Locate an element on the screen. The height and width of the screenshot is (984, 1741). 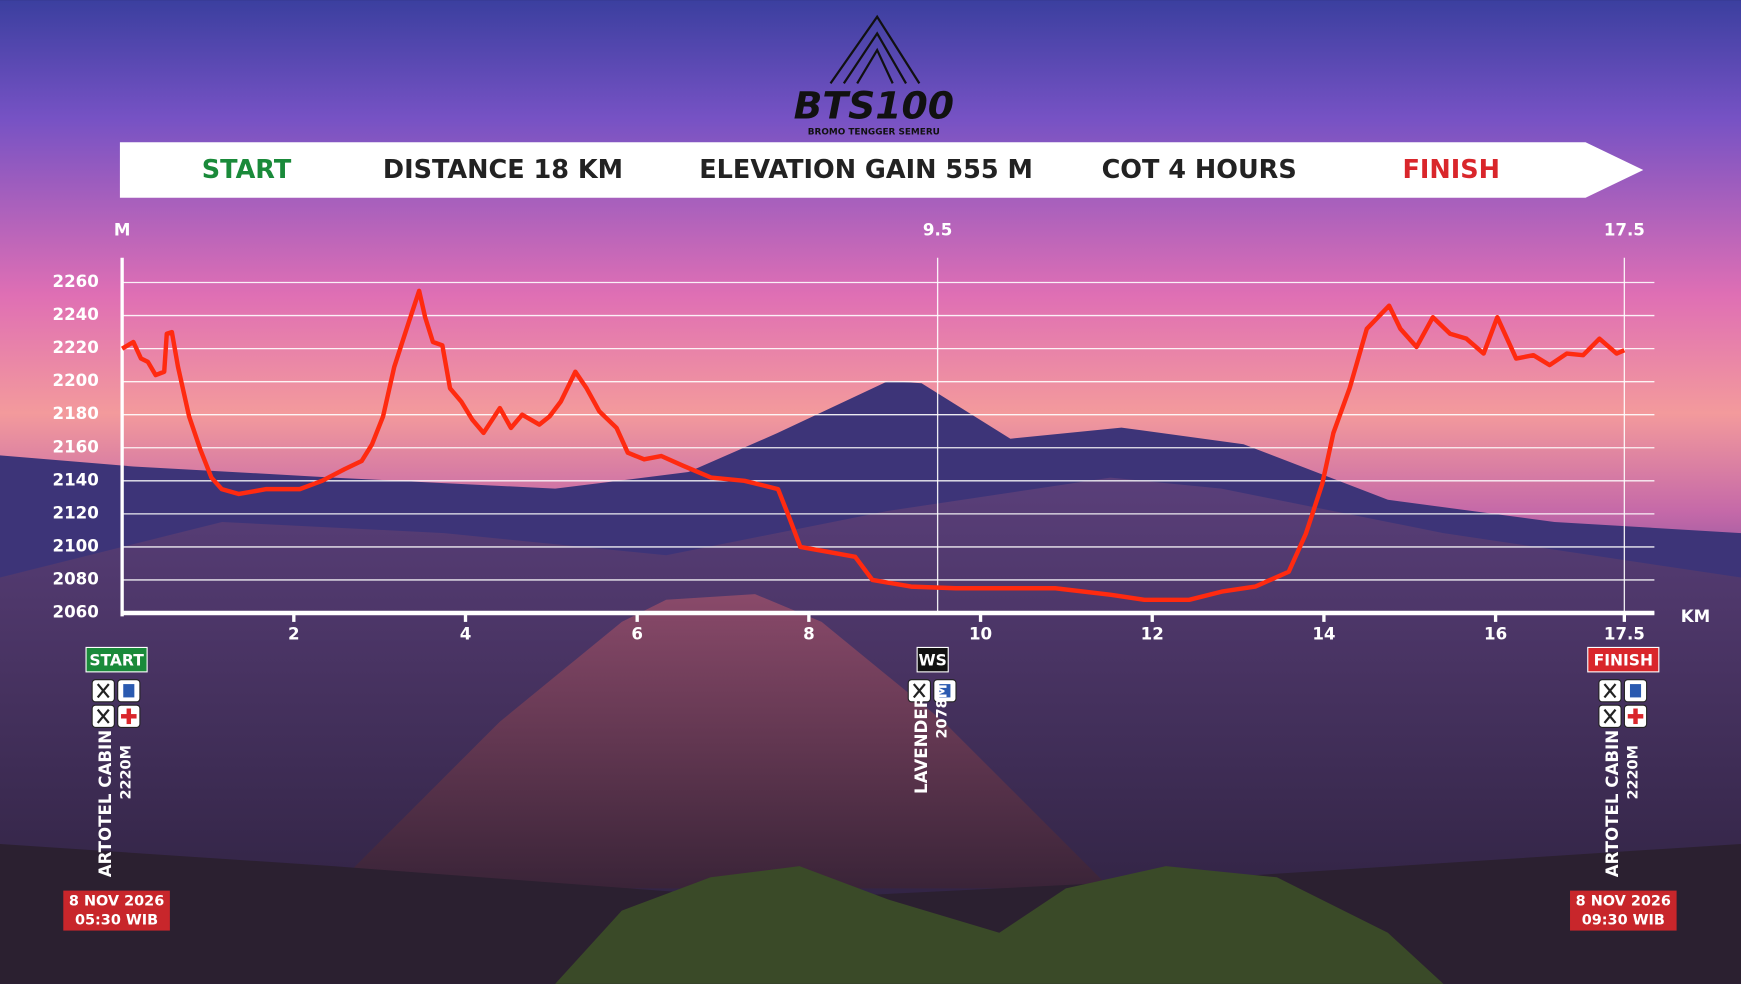
y-tick-label: 2080 is located at coordinates (75, 578).